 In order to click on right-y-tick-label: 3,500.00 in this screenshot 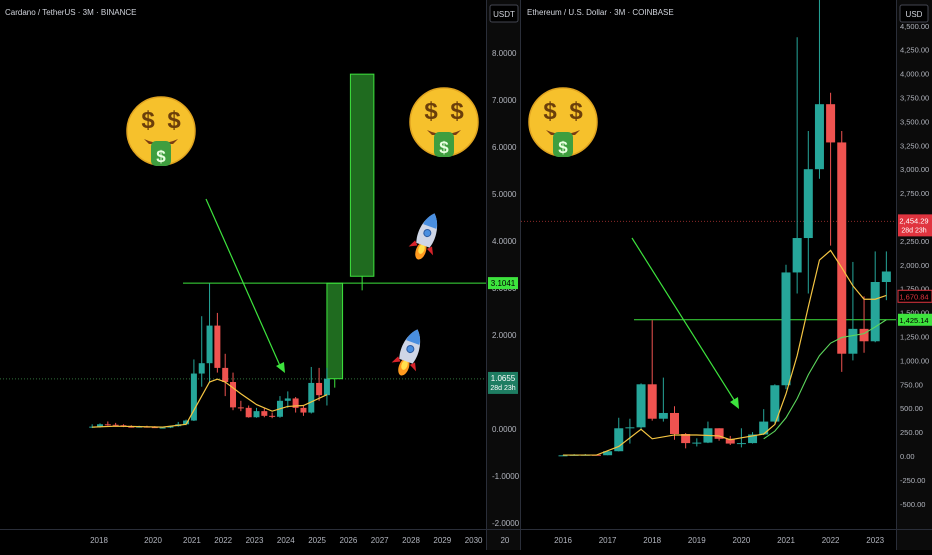, I will do `click(914, 121)`.